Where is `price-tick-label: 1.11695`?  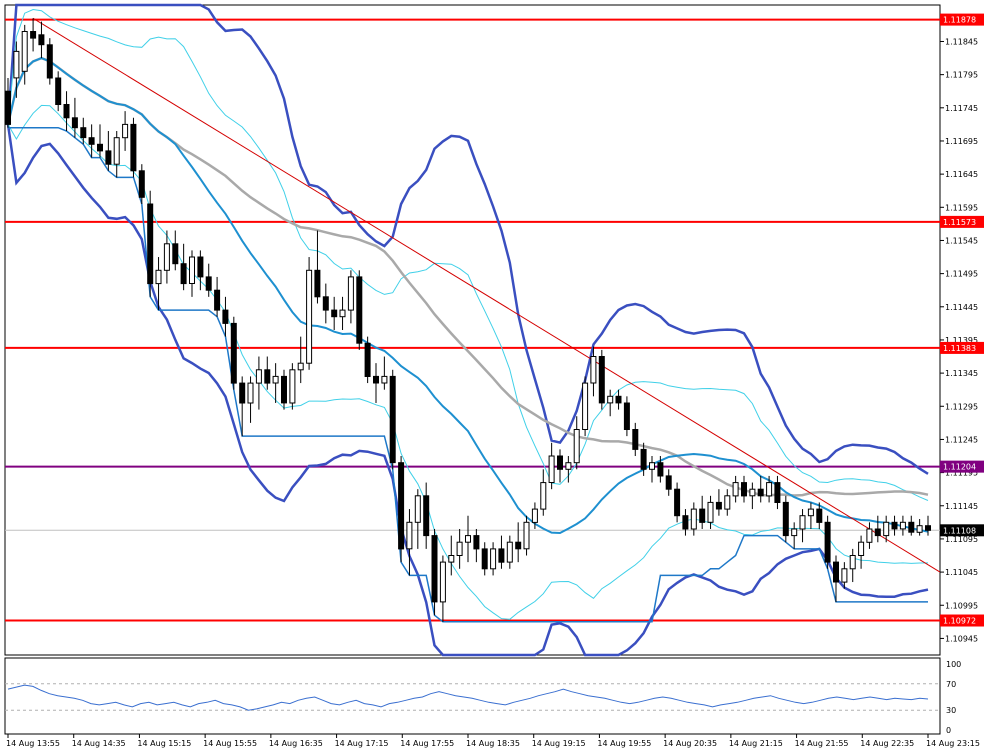
price-tick-label: 1.11695 is located at coordinates (961, 141).